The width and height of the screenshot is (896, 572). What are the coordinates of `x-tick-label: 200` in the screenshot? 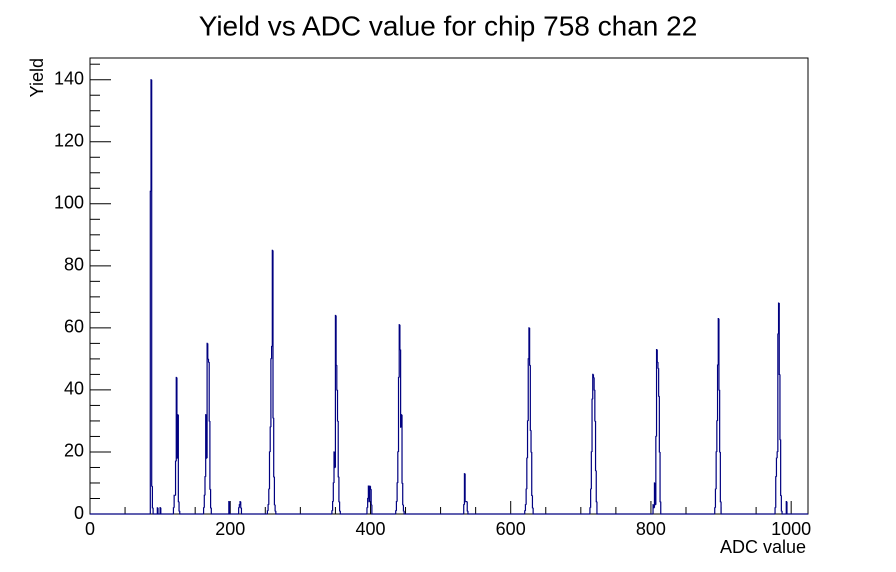 It's located at (230, 529).